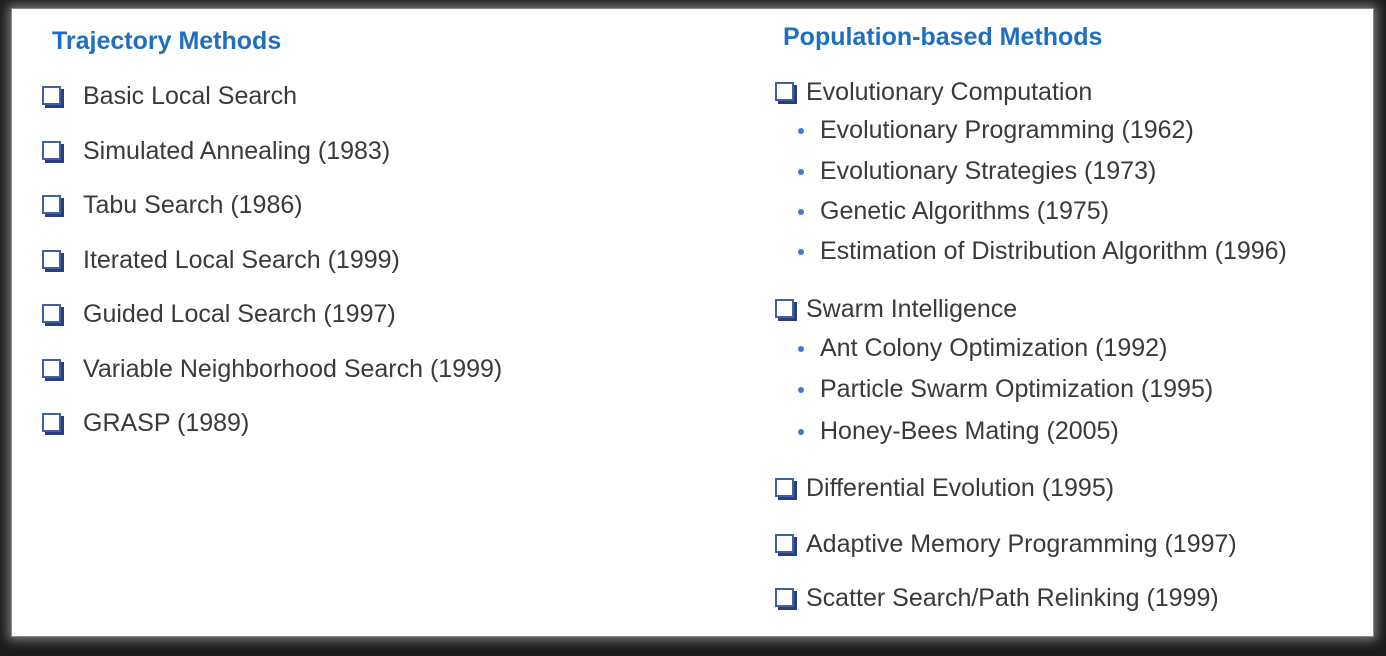 The height and width of the screenshot is (656, 1386). Describe the element at coordinates (216, 151) in the screenshot. I see `list-item: Simulated Annealing (1983)` at that location.